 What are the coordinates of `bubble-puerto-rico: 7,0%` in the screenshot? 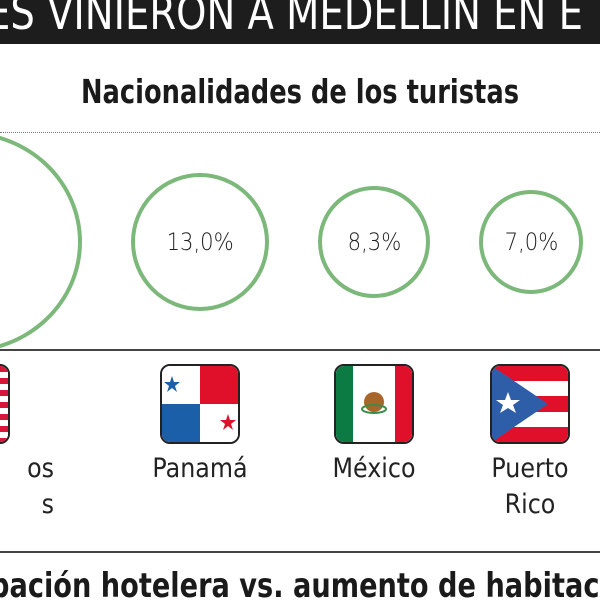 It's located at (531, 242).